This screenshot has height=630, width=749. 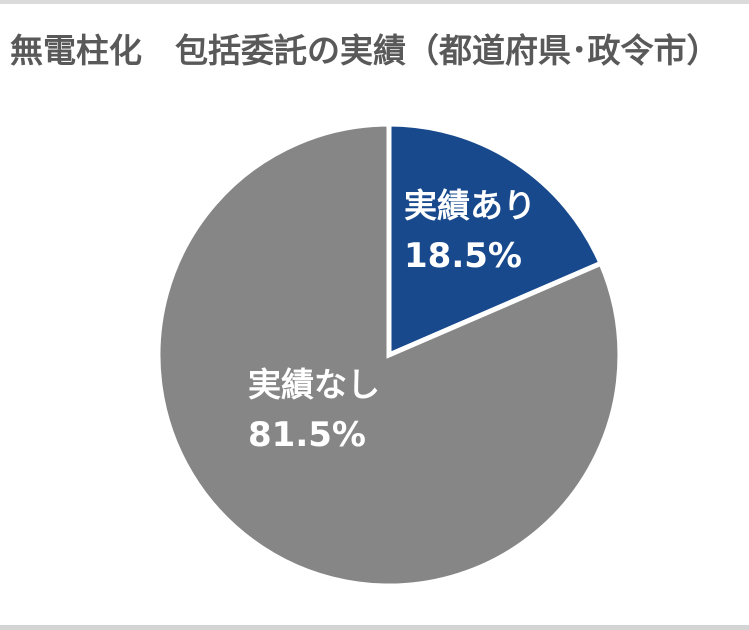 I want to click on slice-label-jisseki-nashi: 実績なし 81.5%, so click(x=314, y=410).